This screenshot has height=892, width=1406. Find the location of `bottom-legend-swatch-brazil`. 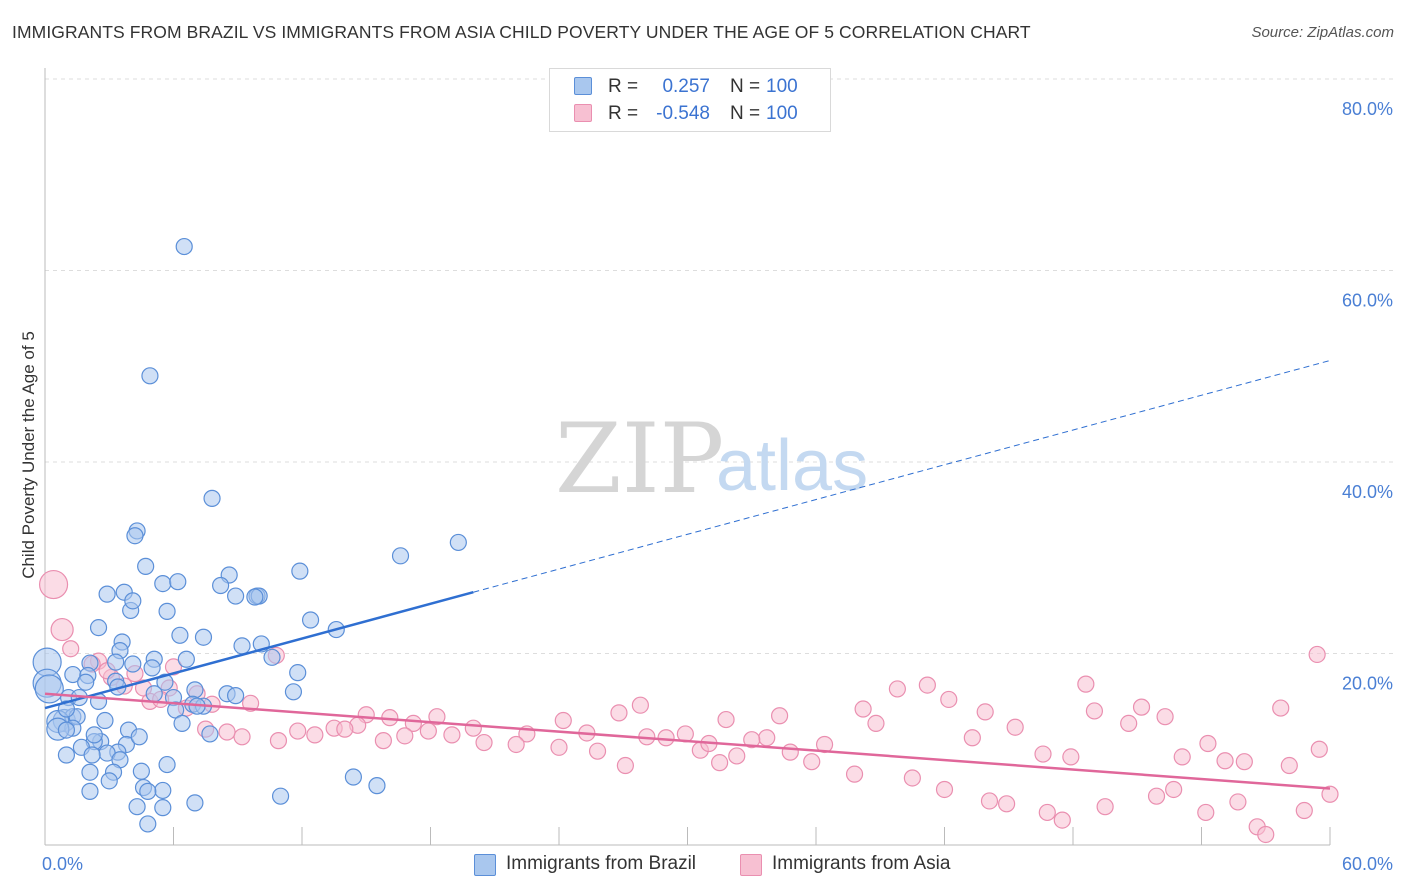

bottom-legend-swatch-brazil is located at coordinates (485, 865).